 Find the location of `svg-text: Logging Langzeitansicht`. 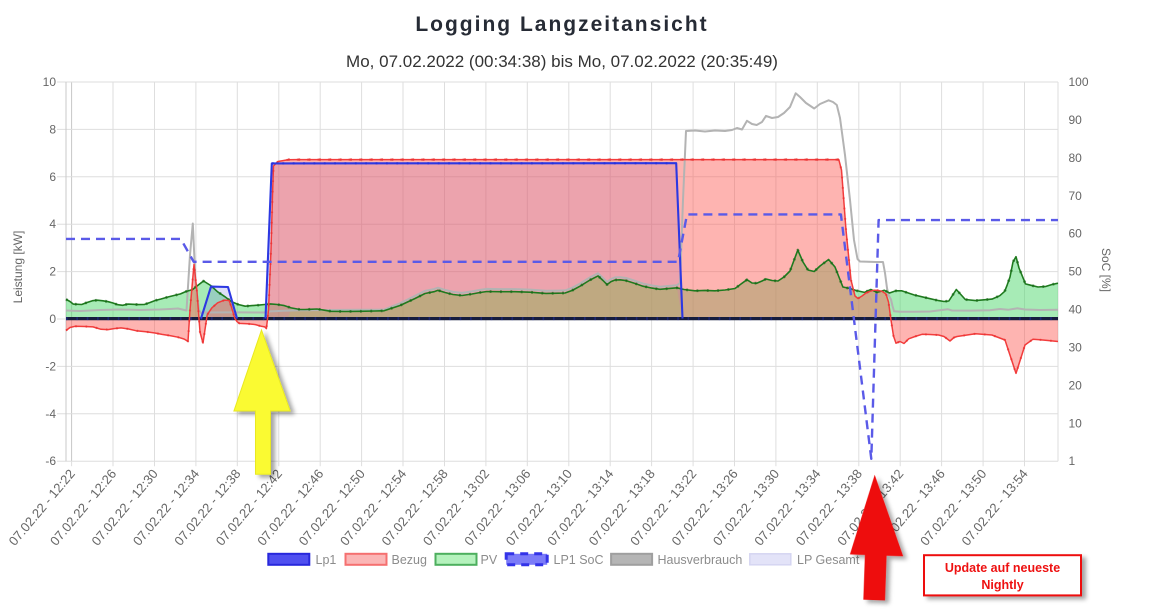

svg-text: Logging Langzeitansicht is located at coordinates (561, 24).